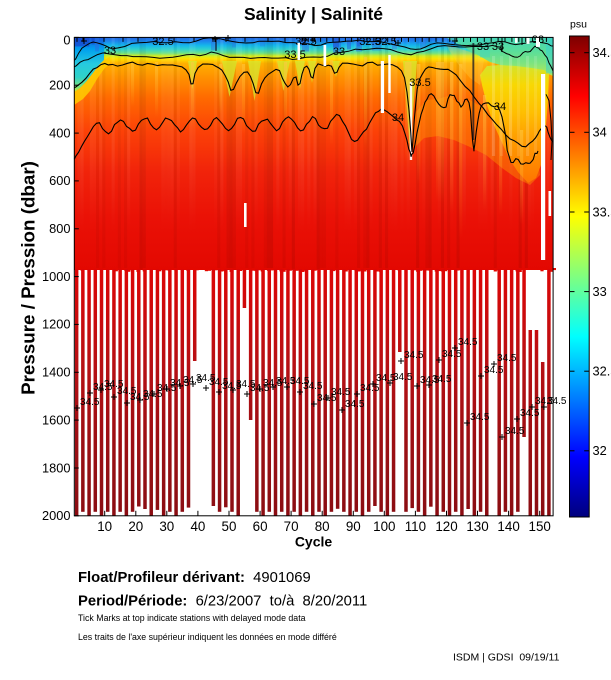 The image size is (611, 680). Describe the element at coordinates (56, 276) in the screenshot. I see `svg-text: 1000` at that location.